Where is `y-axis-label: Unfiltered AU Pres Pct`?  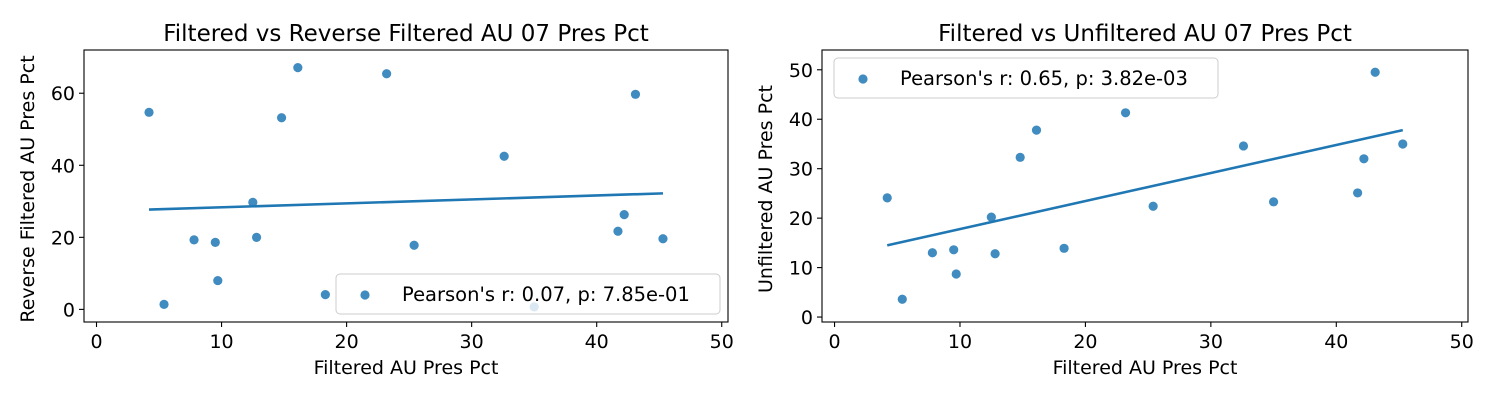
y-axis-label: Unfiltered AU Pres Pct is located at coordinates (766, 189).